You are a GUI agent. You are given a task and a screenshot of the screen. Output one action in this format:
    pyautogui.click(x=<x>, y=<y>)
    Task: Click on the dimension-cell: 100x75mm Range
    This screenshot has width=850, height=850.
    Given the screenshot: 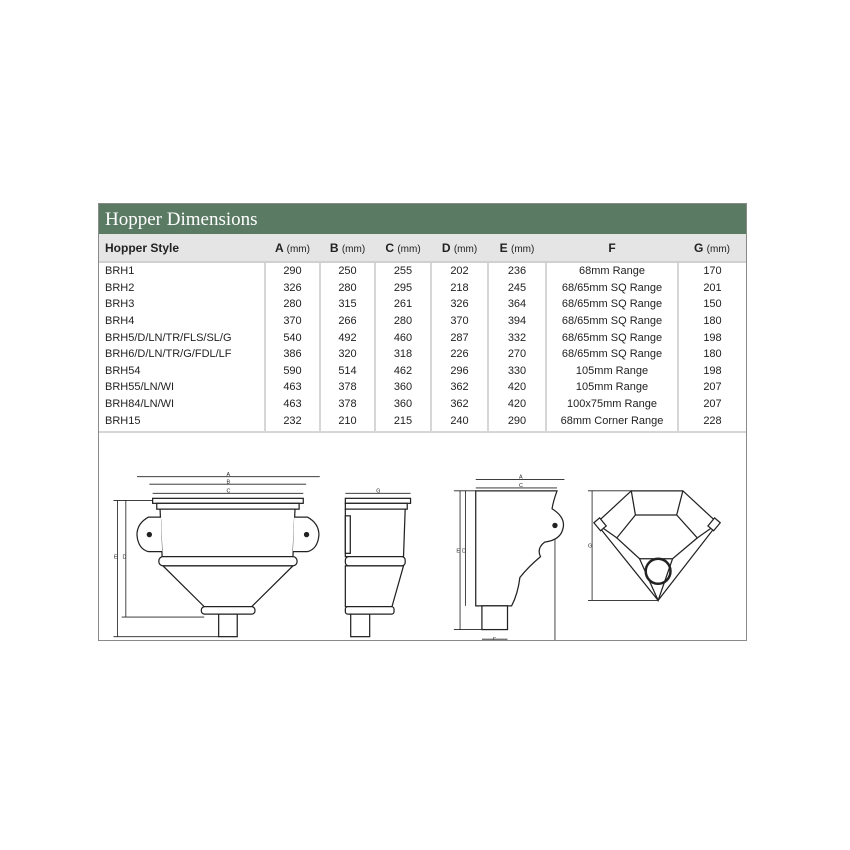 What is the action you would take?
    pyautogui.click(x=611, y=404)
    